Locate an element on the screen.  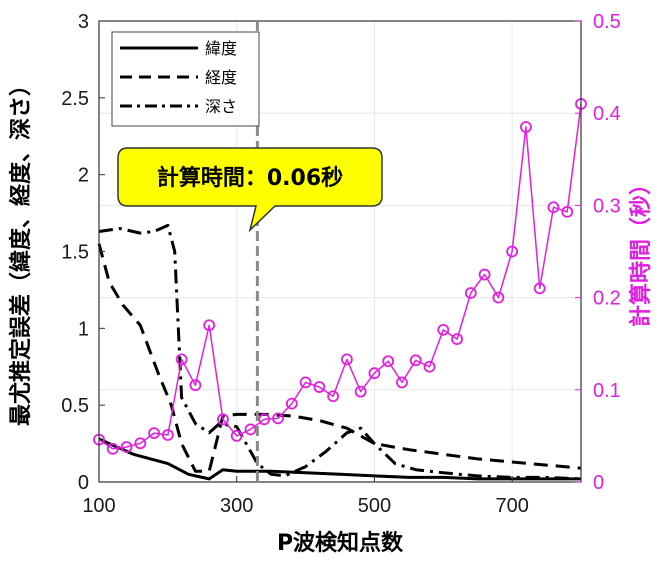
y-tick-label-right: 0.1 is located at coordinates (607, 391).